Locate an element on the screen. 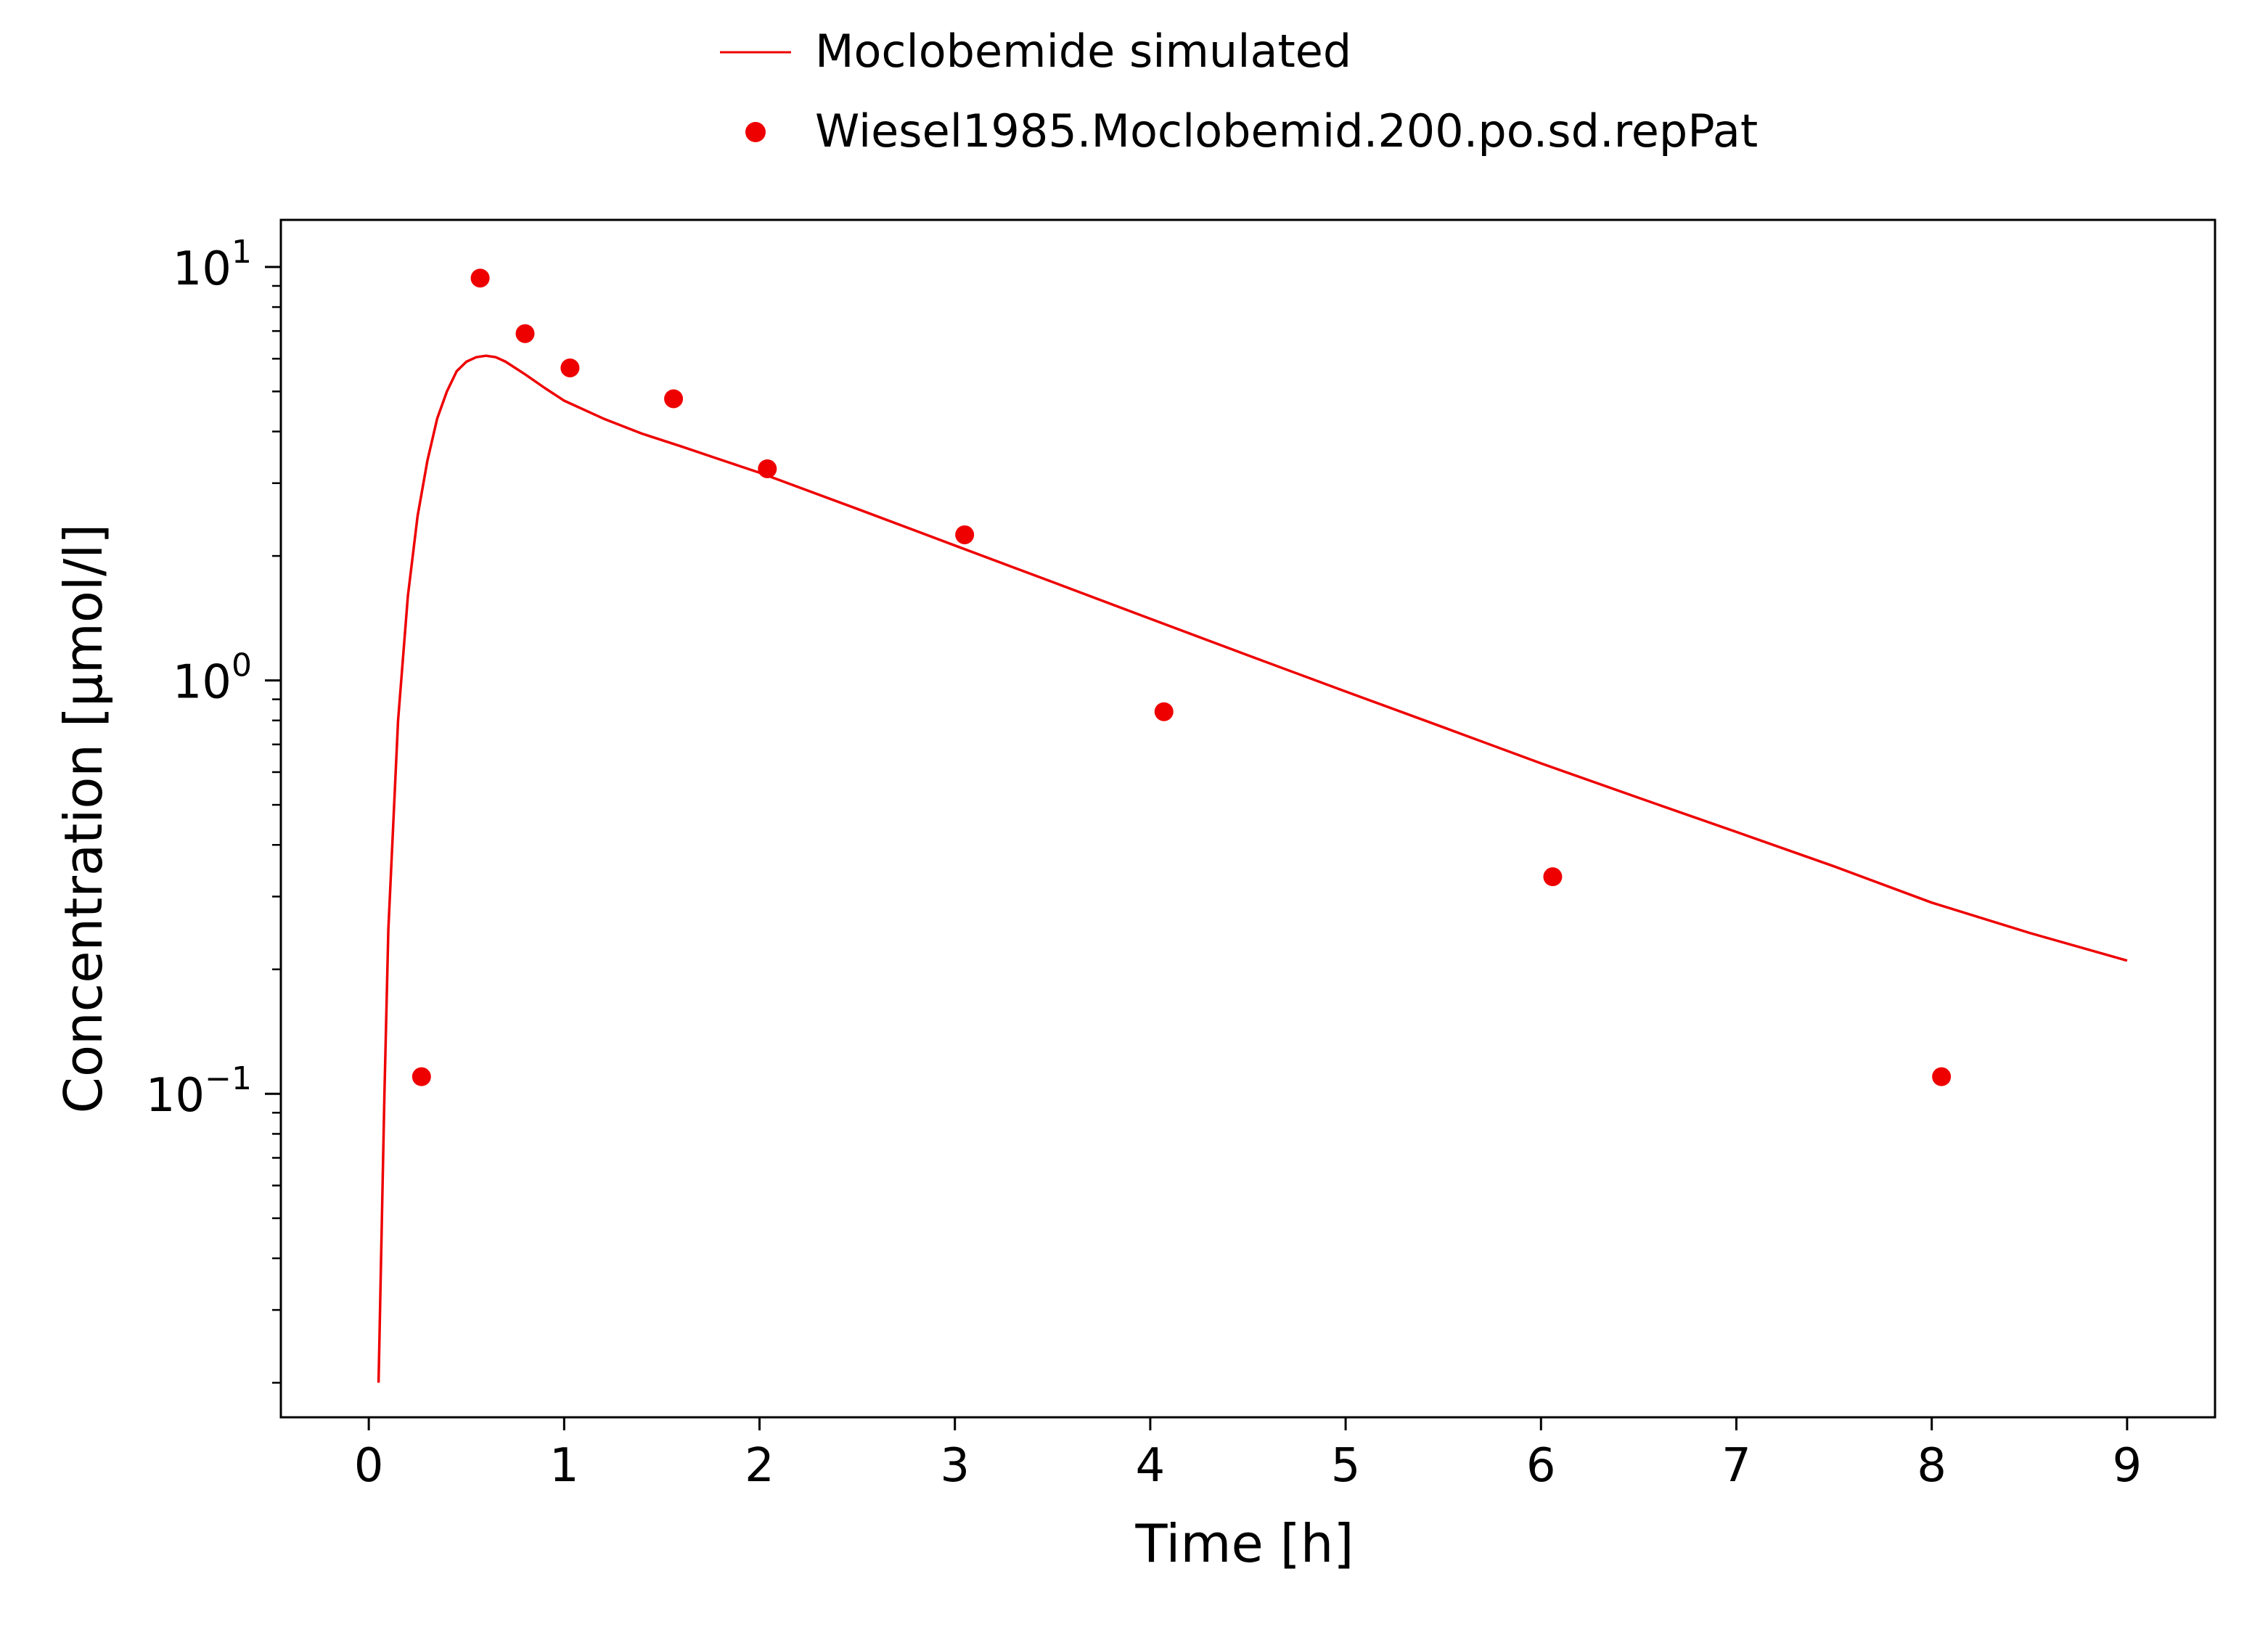 The image size is (2268, 1635). x-tick-label: 8 is located at coordinates (1931, 1466).